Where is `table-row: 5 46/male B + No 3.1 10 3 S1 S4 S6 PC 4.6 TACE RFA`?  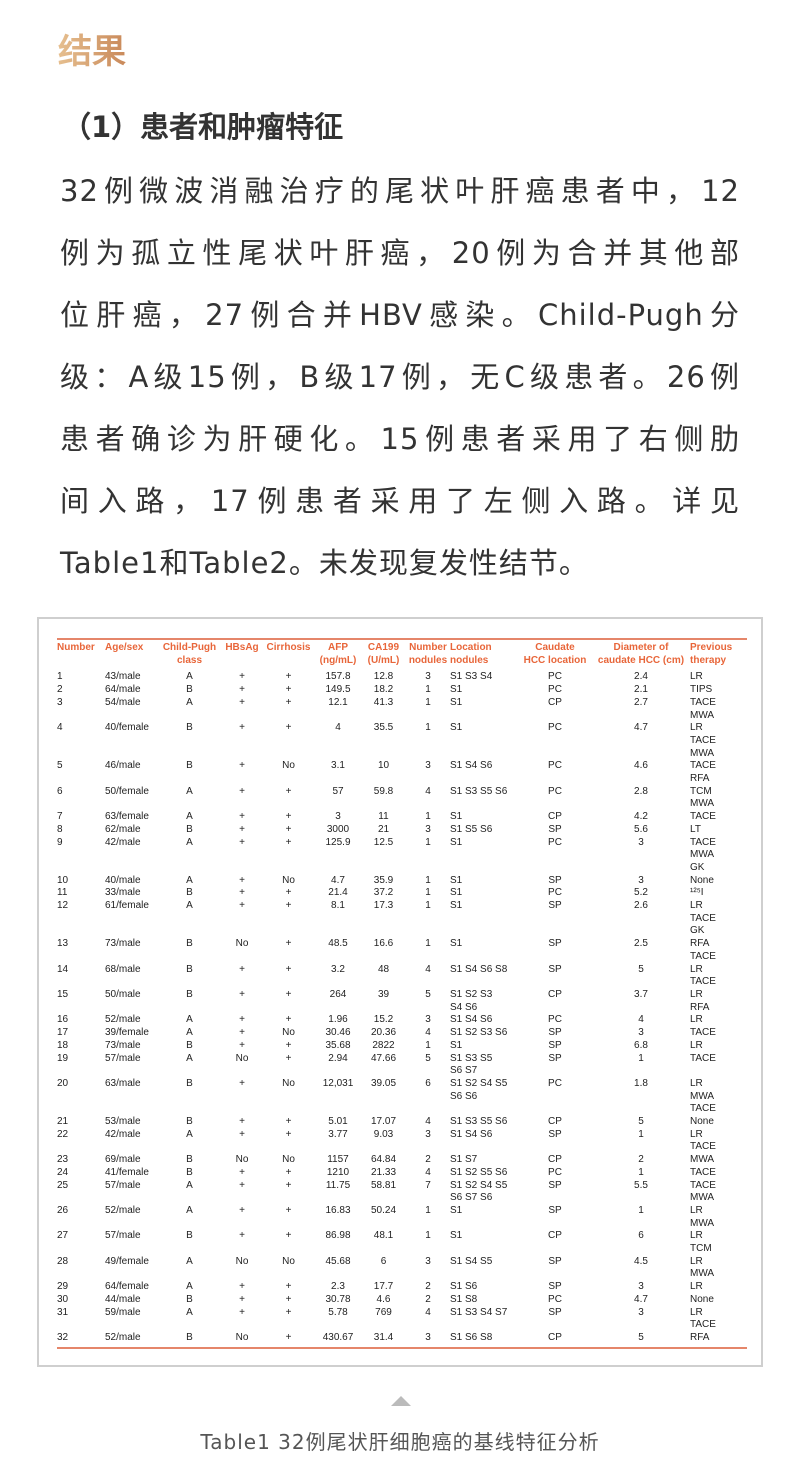
table-row: 5 46/male B + No 3.1 10 3 S1 S4 S6 PC 4.6 TACE RFA is located at coordinates (402, 772).